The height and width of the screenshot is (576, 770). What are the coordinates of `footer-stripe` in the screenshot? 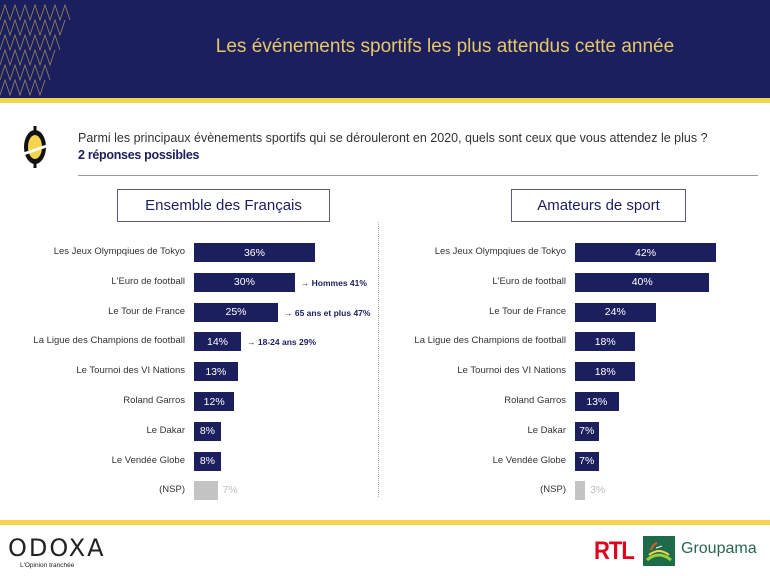 It's located at (385, 522).